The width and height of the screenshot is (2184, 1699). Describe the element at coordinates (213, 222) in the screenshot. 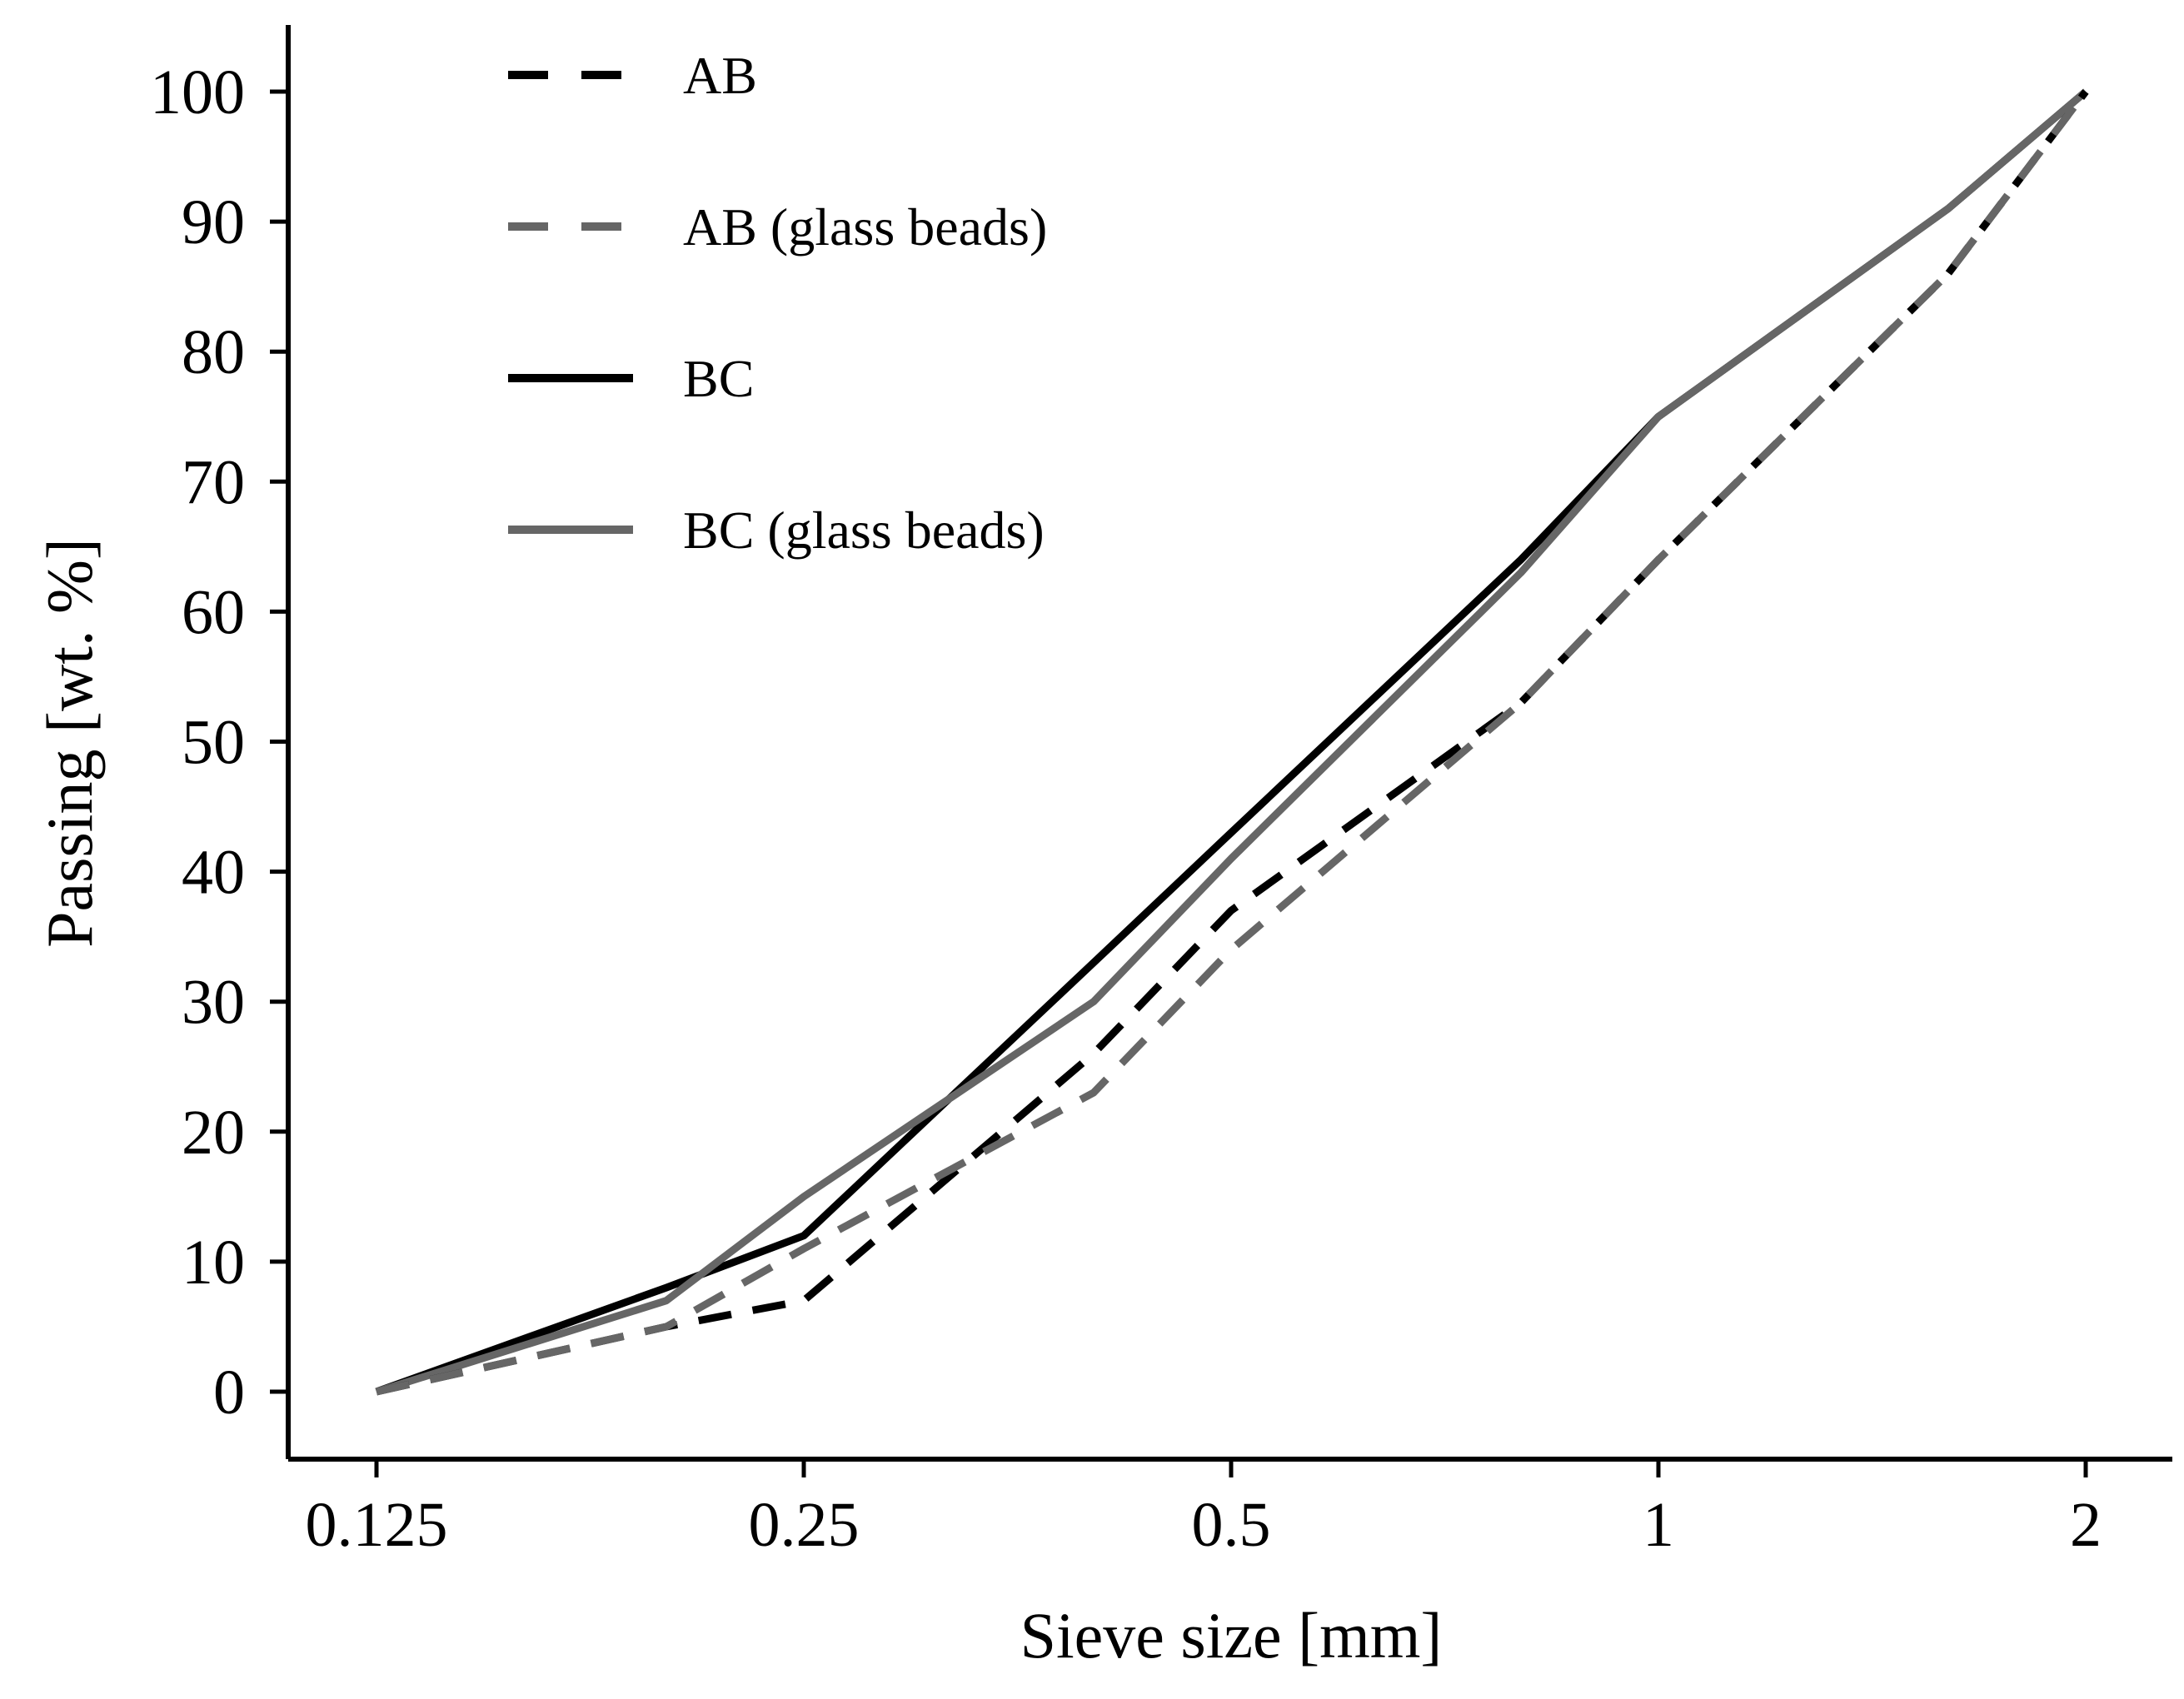

I see `y-tick-label: 90` at that location.